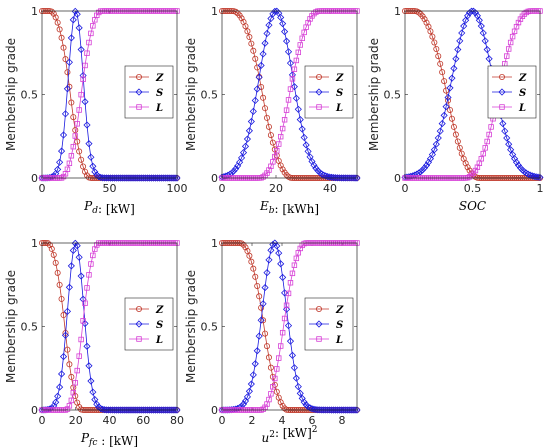 This screenshot has width=550, height=447. I want to click on legend-marker-Z, so click(318, 77).